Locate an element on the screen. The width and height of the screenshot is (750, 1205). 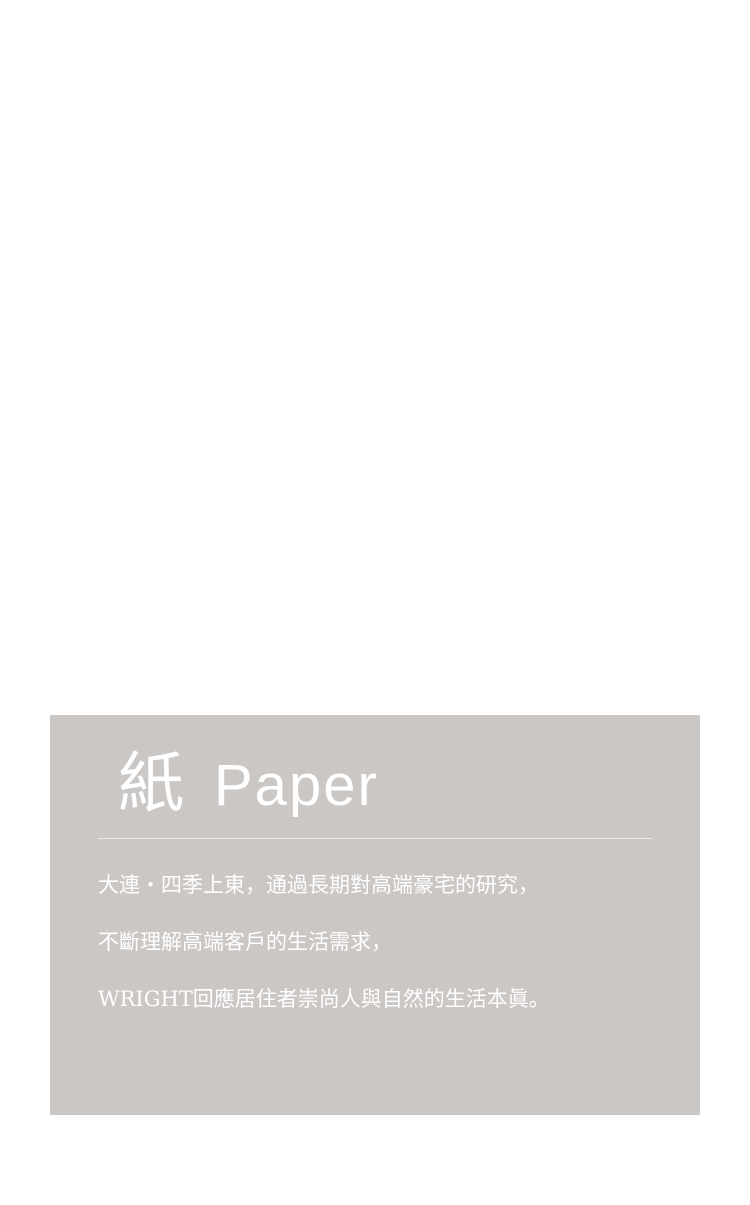
title-chinese: 紙 is located at coordinates (151, 783).